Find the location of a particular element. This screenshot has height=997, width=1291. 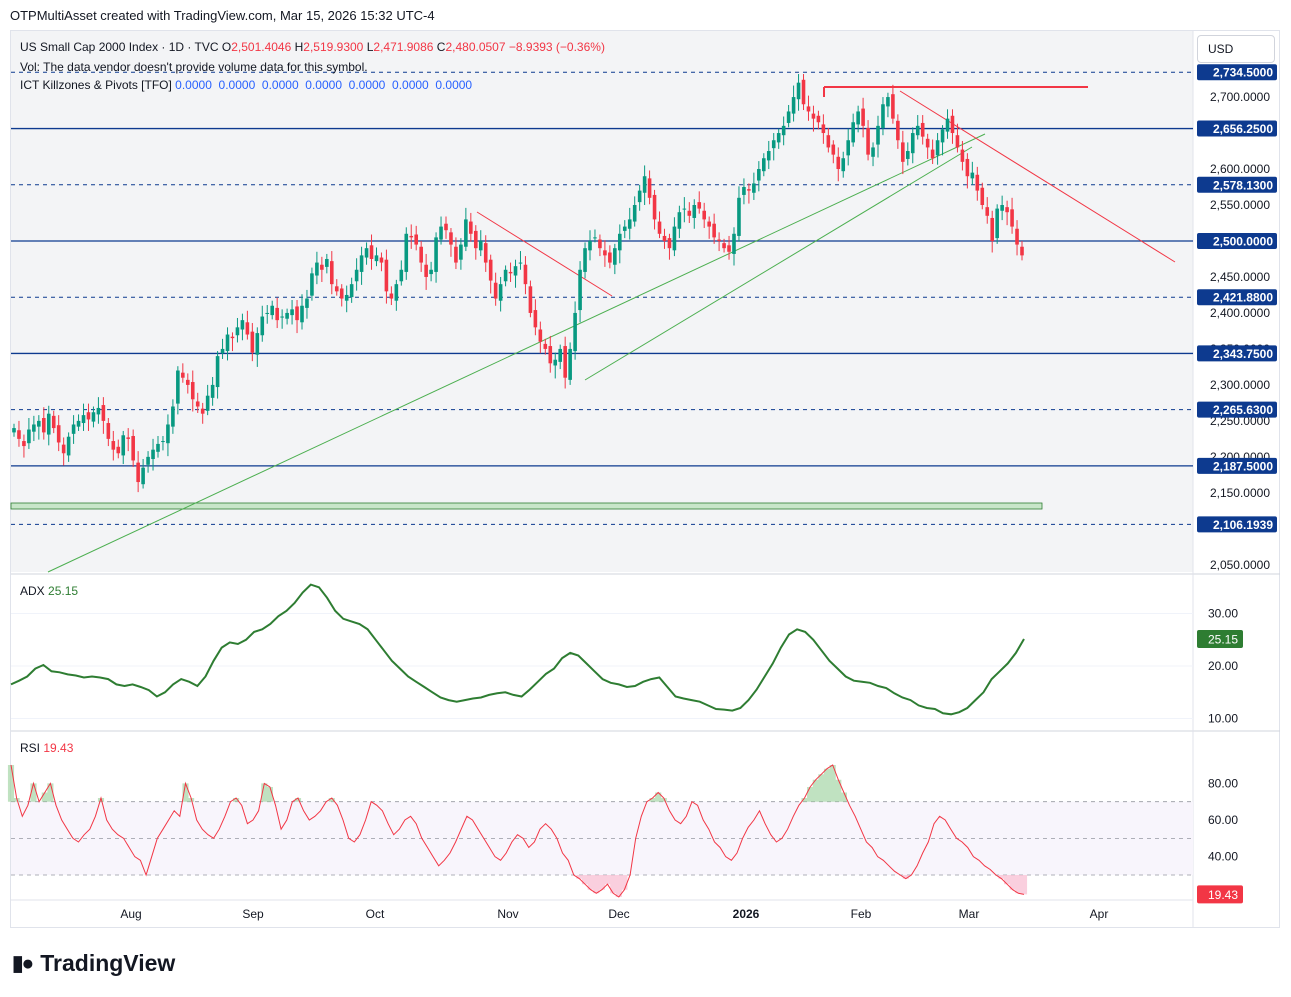

price-level-badge-label: 2,734.5000 is located at coordinates (1243, 73).